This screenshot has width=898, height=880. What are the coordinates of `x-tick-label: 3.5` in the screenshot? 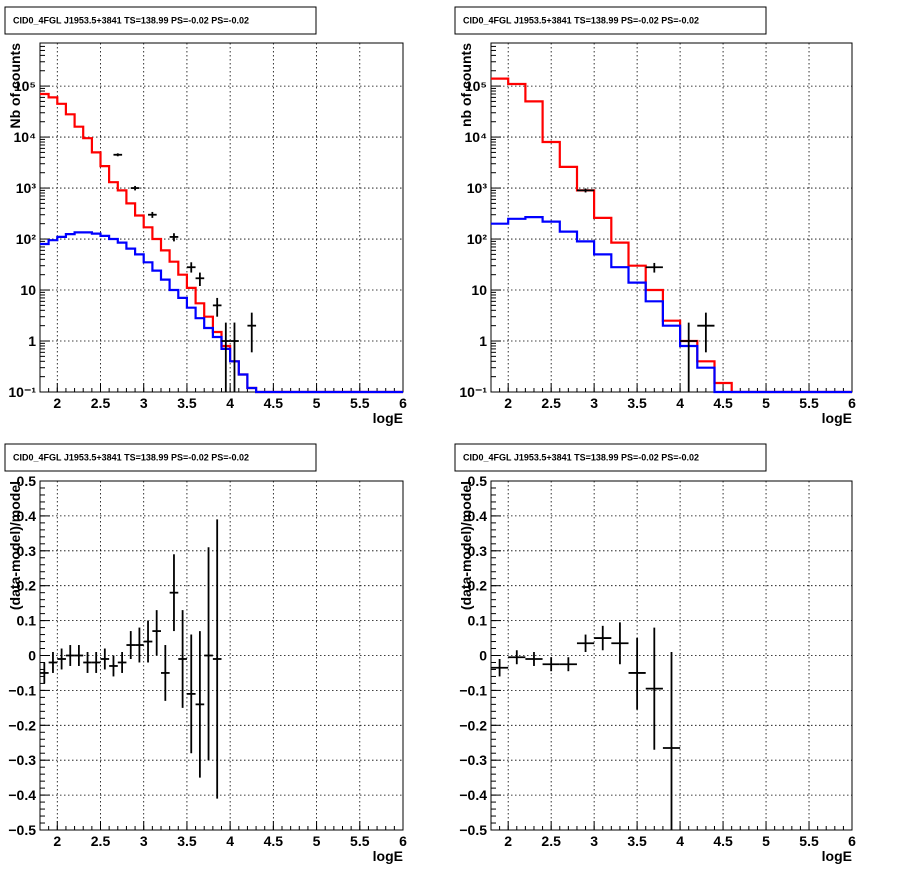 It's located at (637, 403).